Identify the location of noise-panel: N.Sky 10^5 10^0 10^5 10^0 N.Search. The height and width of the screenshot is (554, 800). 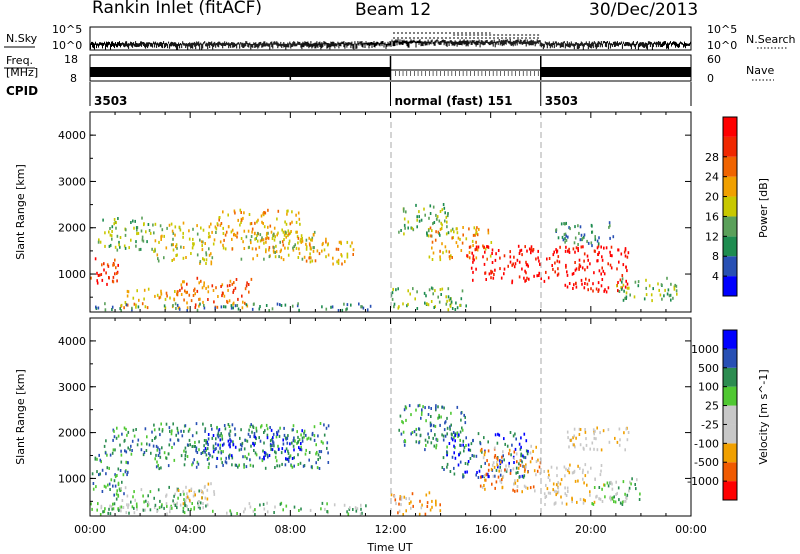
(400, 37).